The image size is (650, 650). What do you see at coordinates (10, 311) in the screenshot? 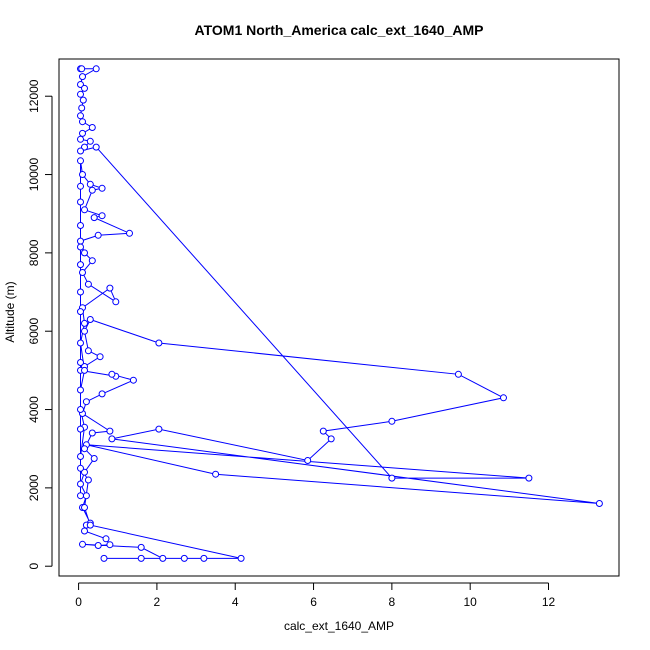
I see `y-axis-label: Altitude (m)` at bounding box center [10, 311].